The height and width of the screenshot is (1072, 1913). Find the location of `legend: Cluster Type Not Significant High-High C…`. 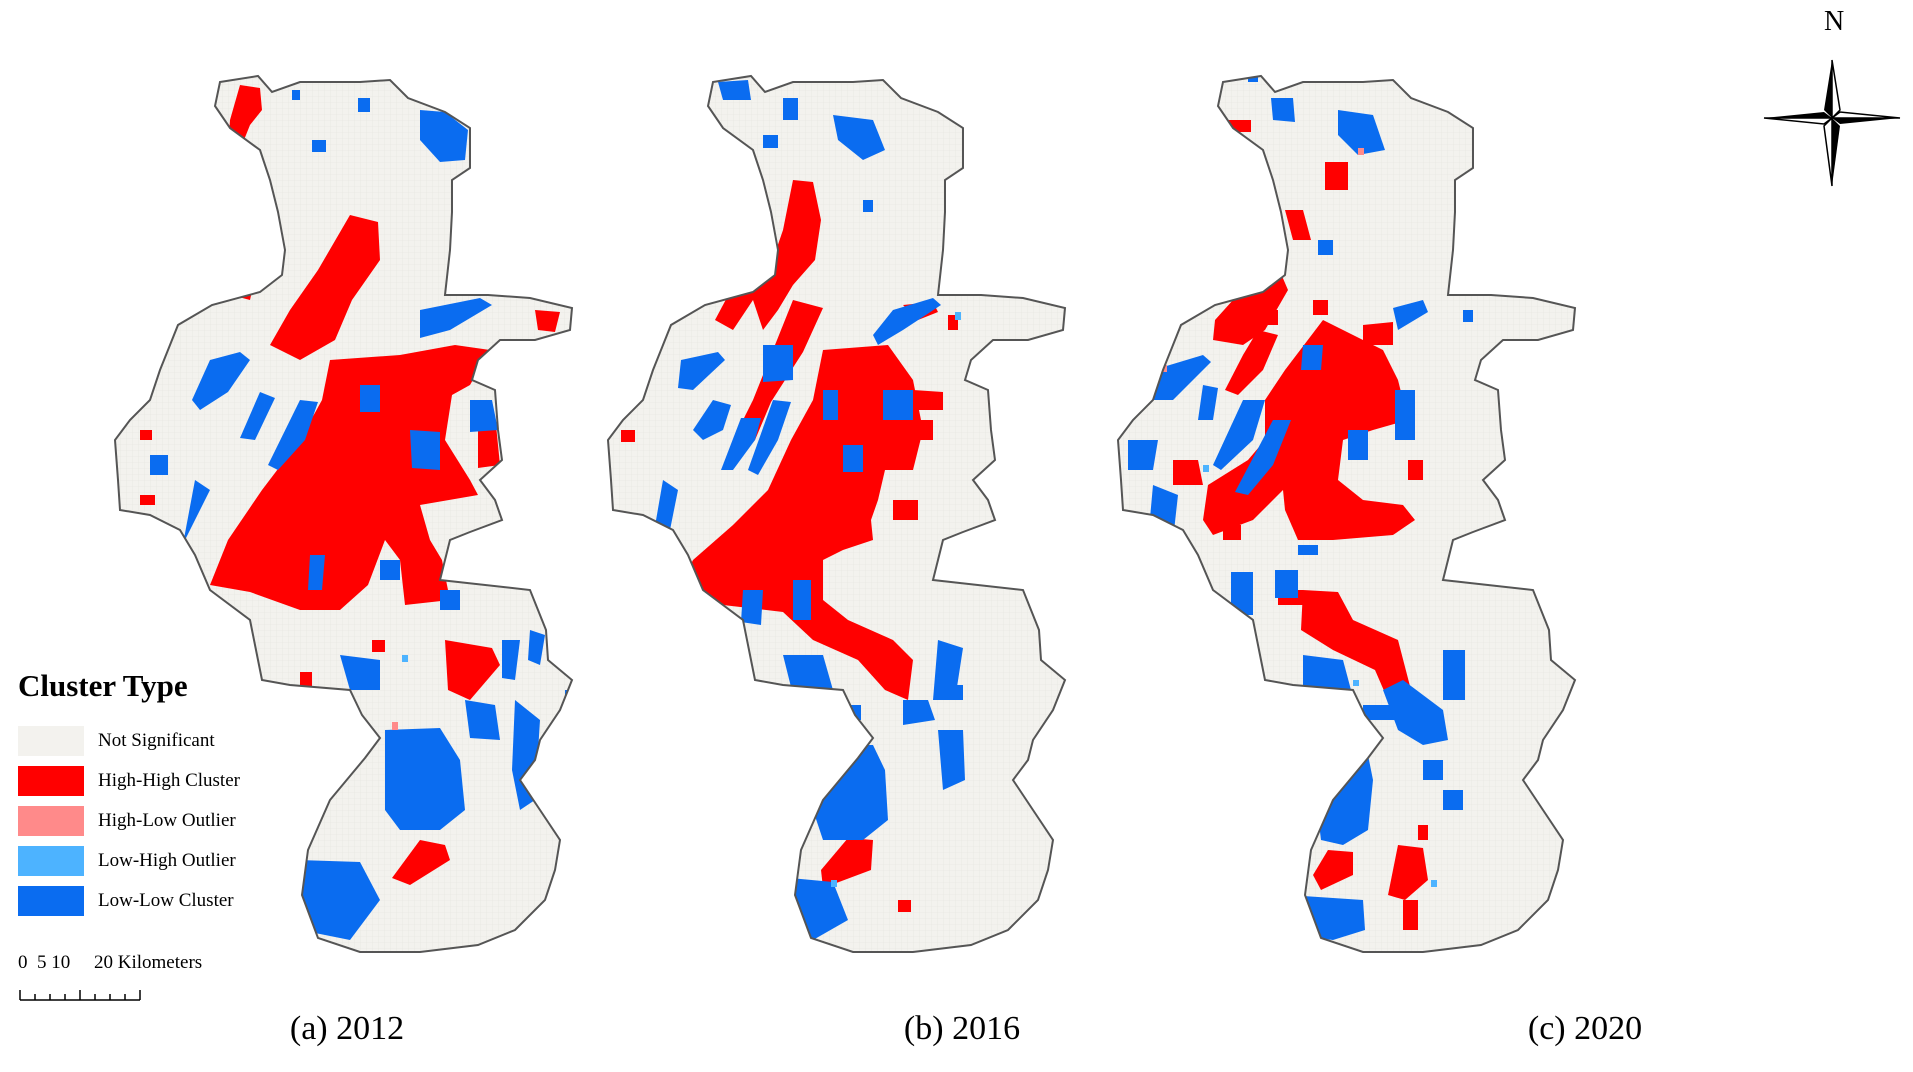

legend: Cluster Type Not Significant High-High C… is located at coordinates (168, 796).